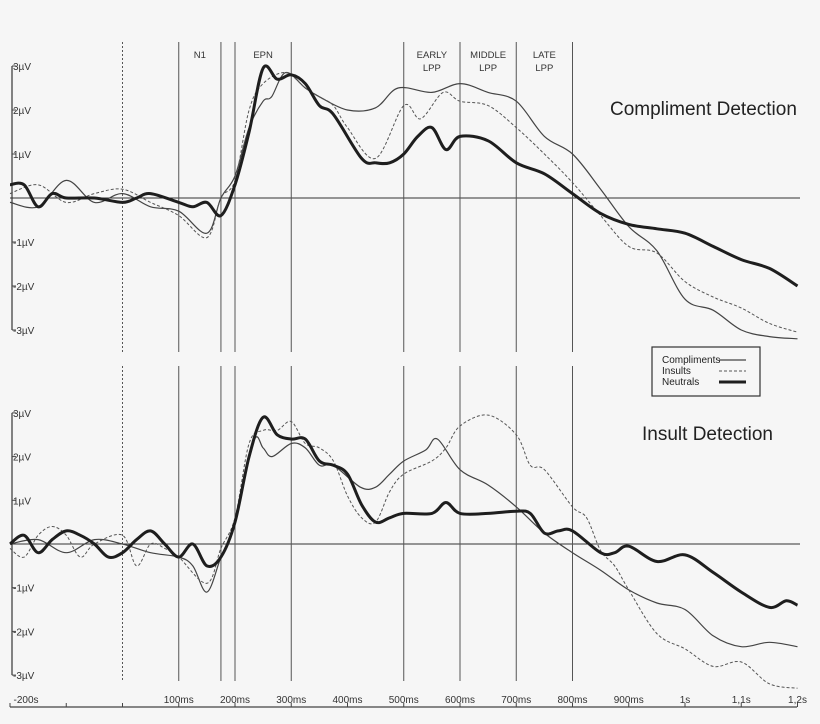 The height and width of the screenshot is (724, 820). What do you see at coordinates (741, 700) in the screenshot?
I see `x-tick-label: 1,1s` at bounding box center [741, 700].